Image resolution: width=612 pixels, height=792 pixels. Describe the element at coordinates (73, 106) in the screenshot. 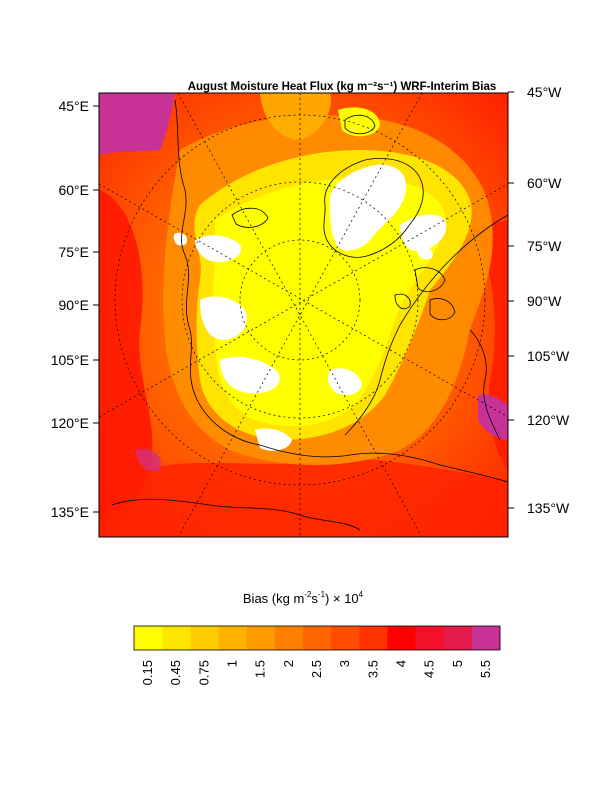

I see `left-axis-tick-label: 45°E` at that location.